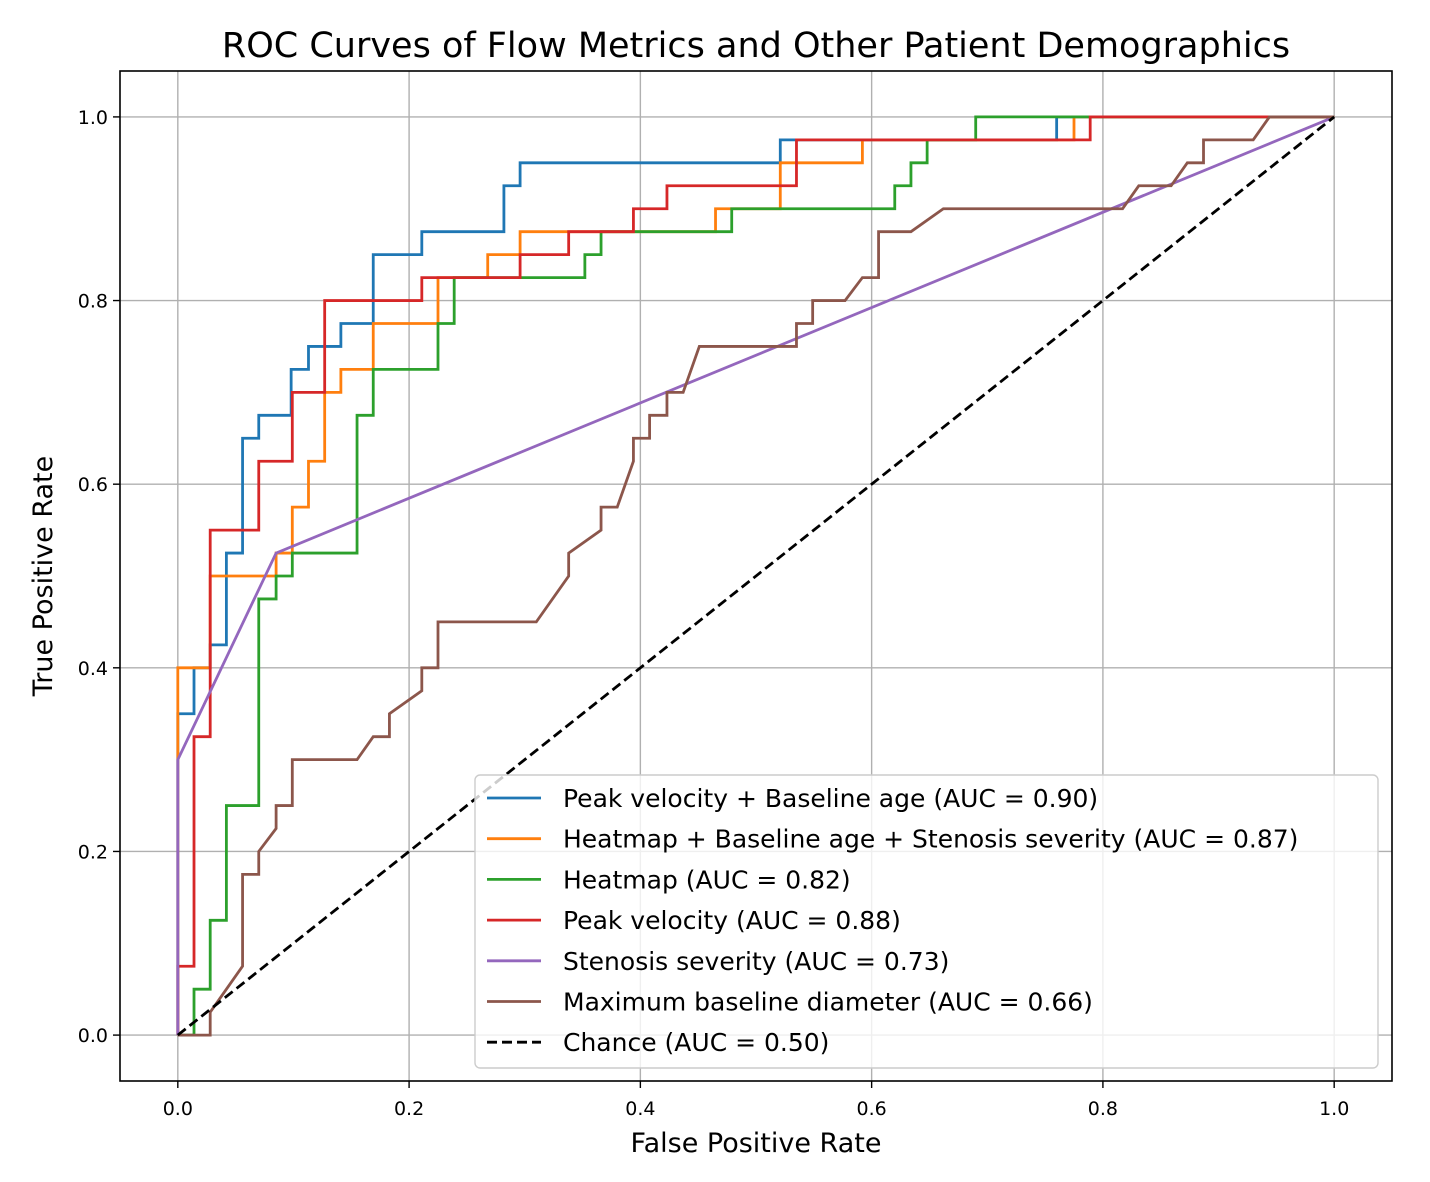 This screenshot has width=1430, height=1182. What do you see at coordinates (1334, 1109) in the screenshot?
I see `x-tick-label: 1.0` at bounding box center [1334, 1109].